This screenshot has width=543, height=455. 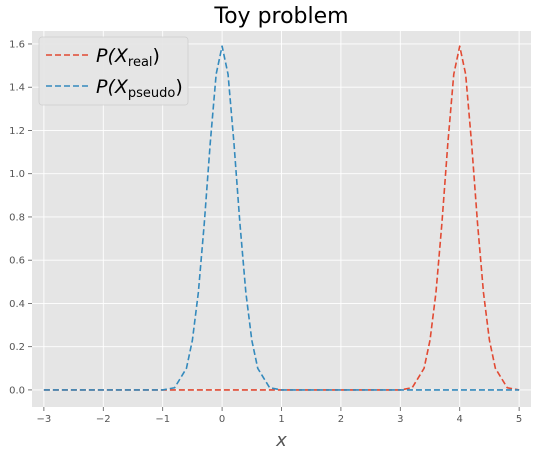 I want to click on x-tick-label: −1, so click(x=162, y=419).